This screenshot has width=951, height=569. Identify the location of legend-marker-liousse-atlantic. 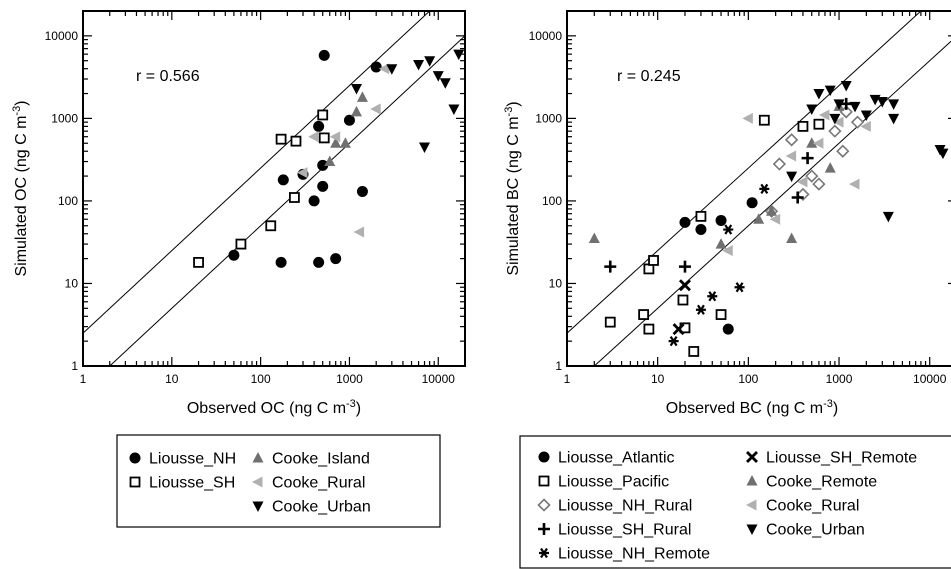
(544, 457).